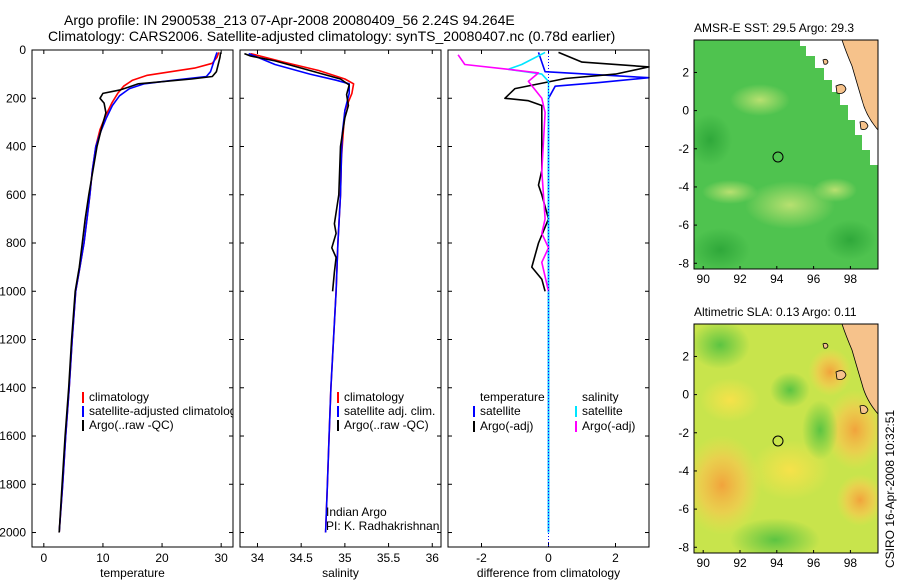 The image size is (900, 580). Describe the element at coordinates (119, 397) in the screenshot. I see `temperature-legend-label: climatology` at that location.